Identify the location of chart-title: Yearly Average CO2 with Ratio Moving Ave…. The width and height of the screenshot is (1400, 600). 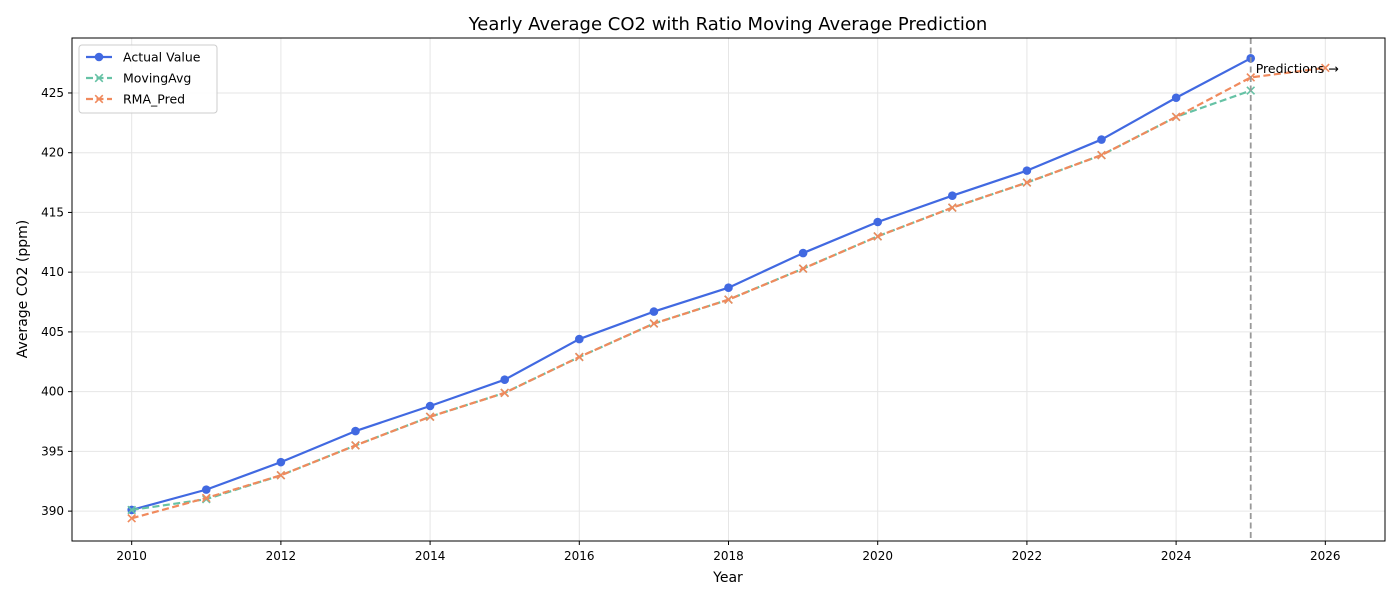
(728, 24).